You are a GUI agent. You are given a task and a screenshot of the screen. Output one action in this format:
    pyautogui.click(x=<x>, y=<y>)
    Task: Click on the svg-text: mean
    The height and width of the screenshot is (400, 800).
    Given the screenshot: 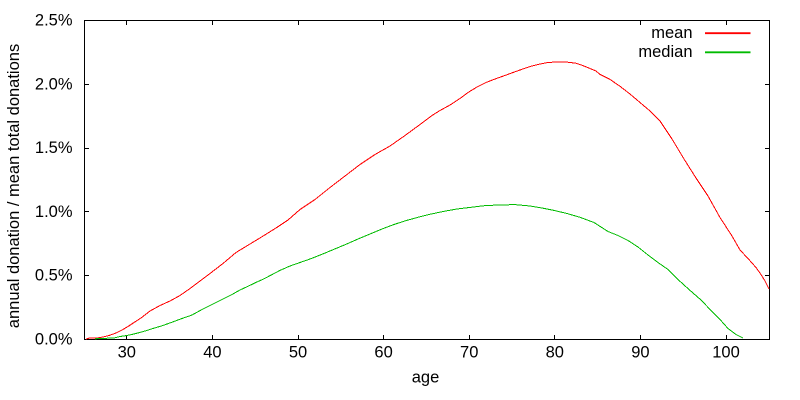 What is the action you would take?
    pyautogui.click(x=671, y=33)
    